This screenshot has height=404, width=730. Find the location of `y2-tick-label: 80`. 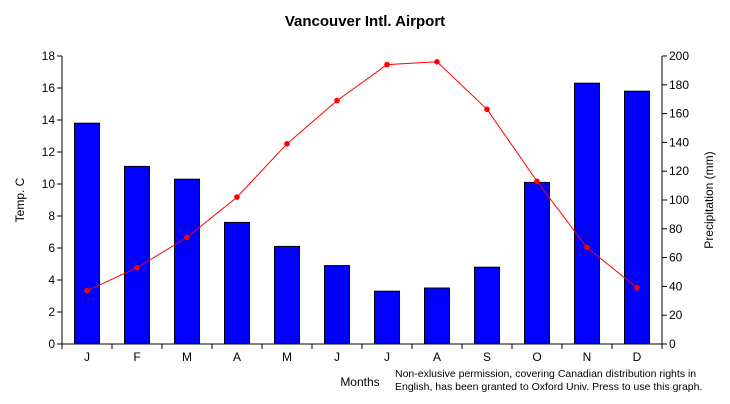

y2-tick-label: 80 is located at coordinates (676, 229).